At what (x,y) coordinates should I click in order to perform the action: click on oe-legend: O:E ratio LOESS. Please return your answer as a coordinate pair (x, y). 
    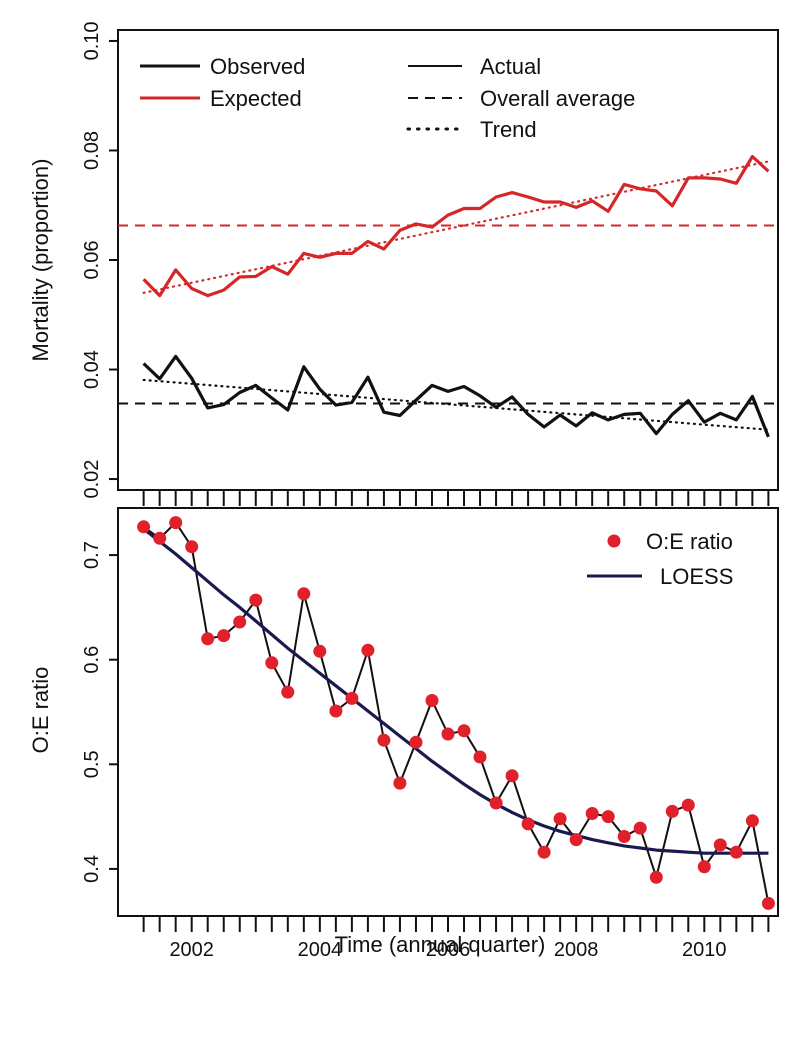
    Looking at the image, I should click on (660, 559).